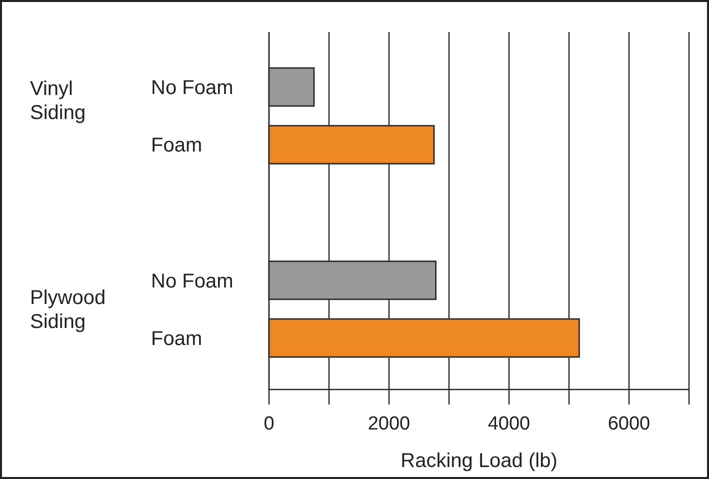  What do you see at coordinates (389, 424) in the screenshot?
I see `x-tick-label: 2000` at bounding box center [389, 424].